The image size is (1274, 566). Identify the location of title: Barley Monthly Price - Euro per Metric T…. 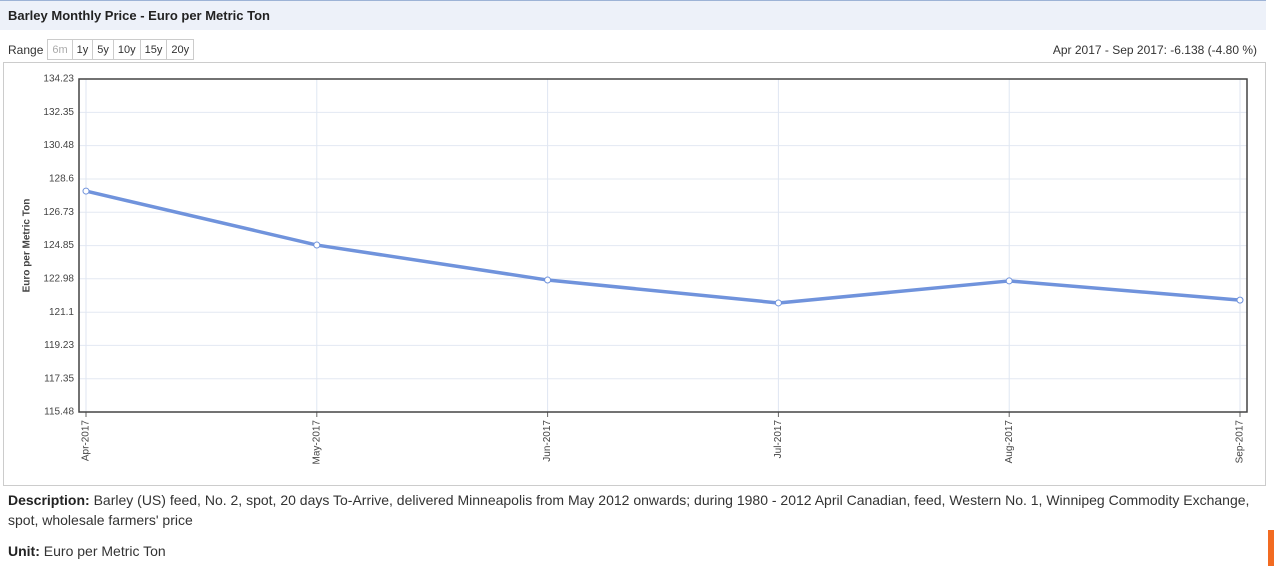
(139, 15).